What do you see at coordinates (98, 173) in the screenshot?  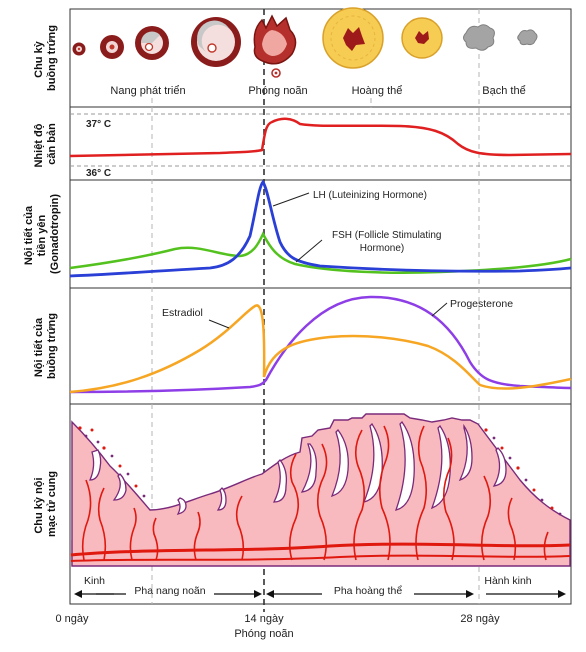 I see `temp-36-label: 36° C` at bounding box center [98, 173].